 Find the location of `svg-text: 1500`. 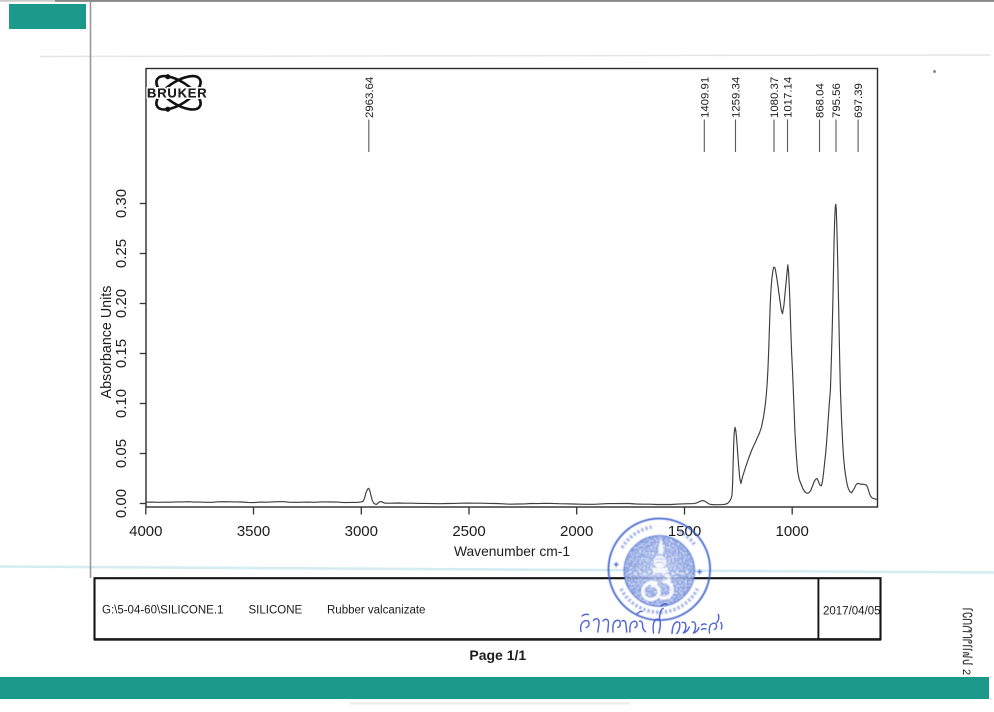

svg-text: 1500 is located at coordinates (684, 531).